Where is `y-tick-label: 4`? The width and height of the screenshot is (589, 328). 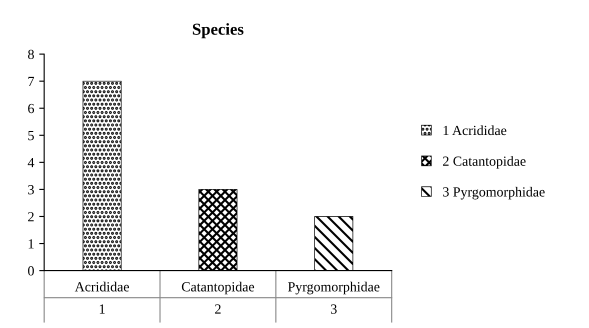 y-tick-label: 4 is located at coordinates (31, 163).